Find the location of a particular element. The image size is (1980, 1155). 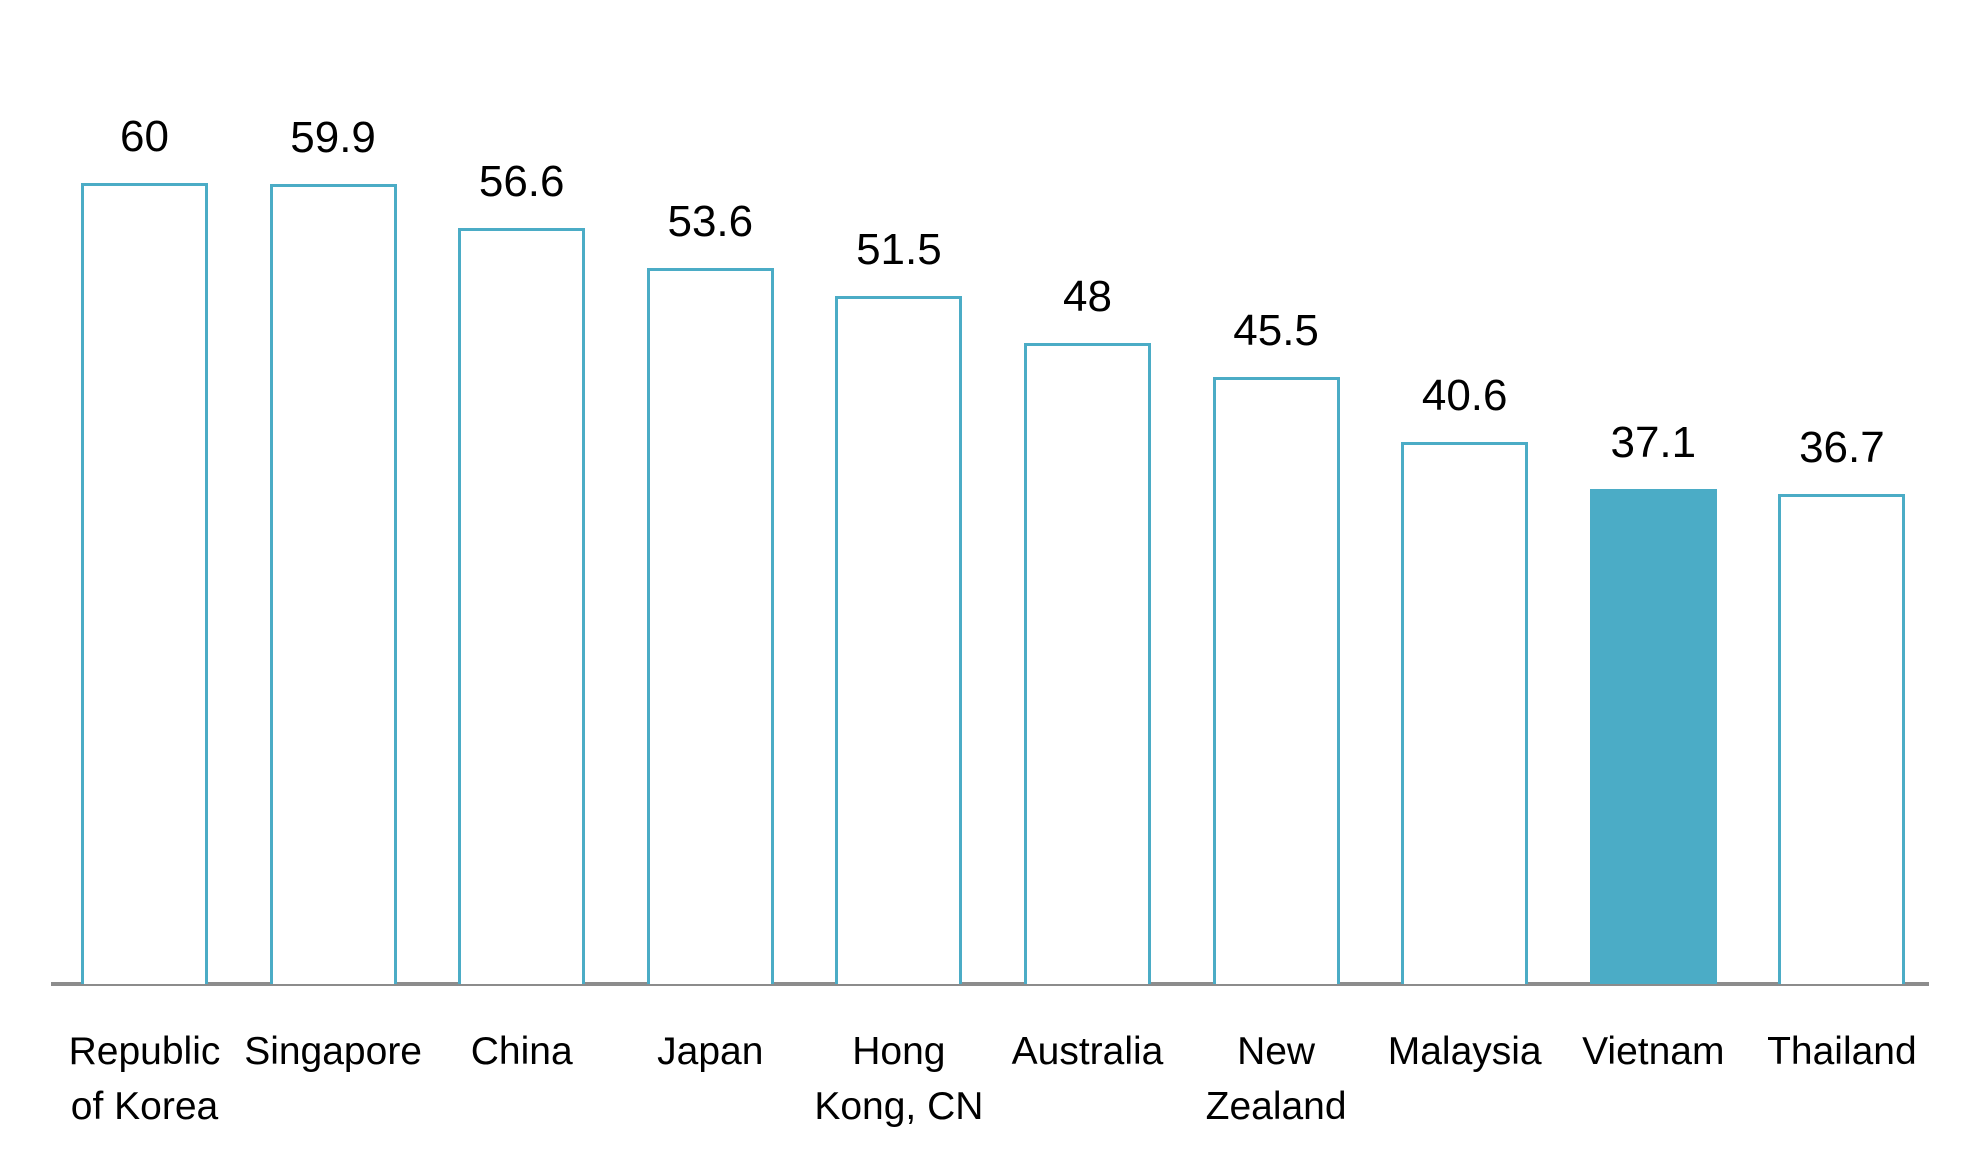

bar-thailand is located at coordinates (1842, 739).